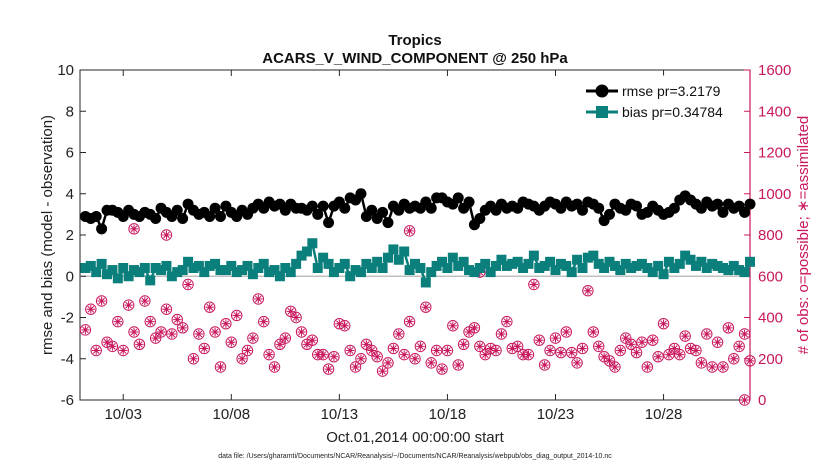  What do you see at coordinates (602, 91) in the screenshot?
I see `legend-rmse-marker` at bounding box center [602, 91].